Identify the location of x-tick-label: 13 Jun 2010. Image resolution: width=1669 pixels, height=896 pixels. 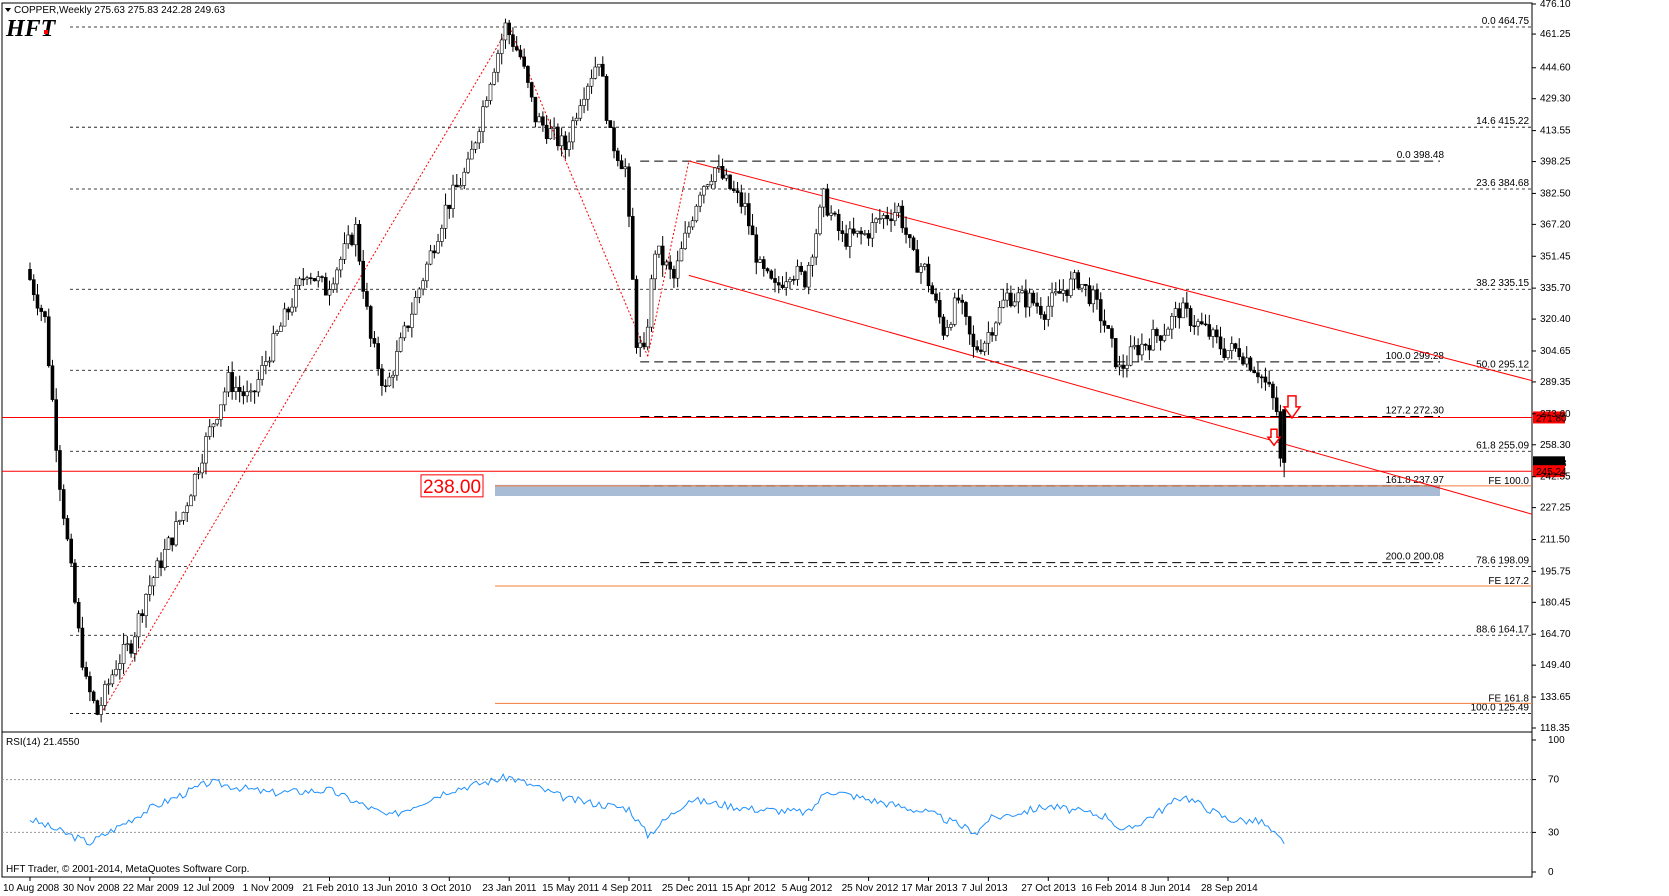
(389, 888).